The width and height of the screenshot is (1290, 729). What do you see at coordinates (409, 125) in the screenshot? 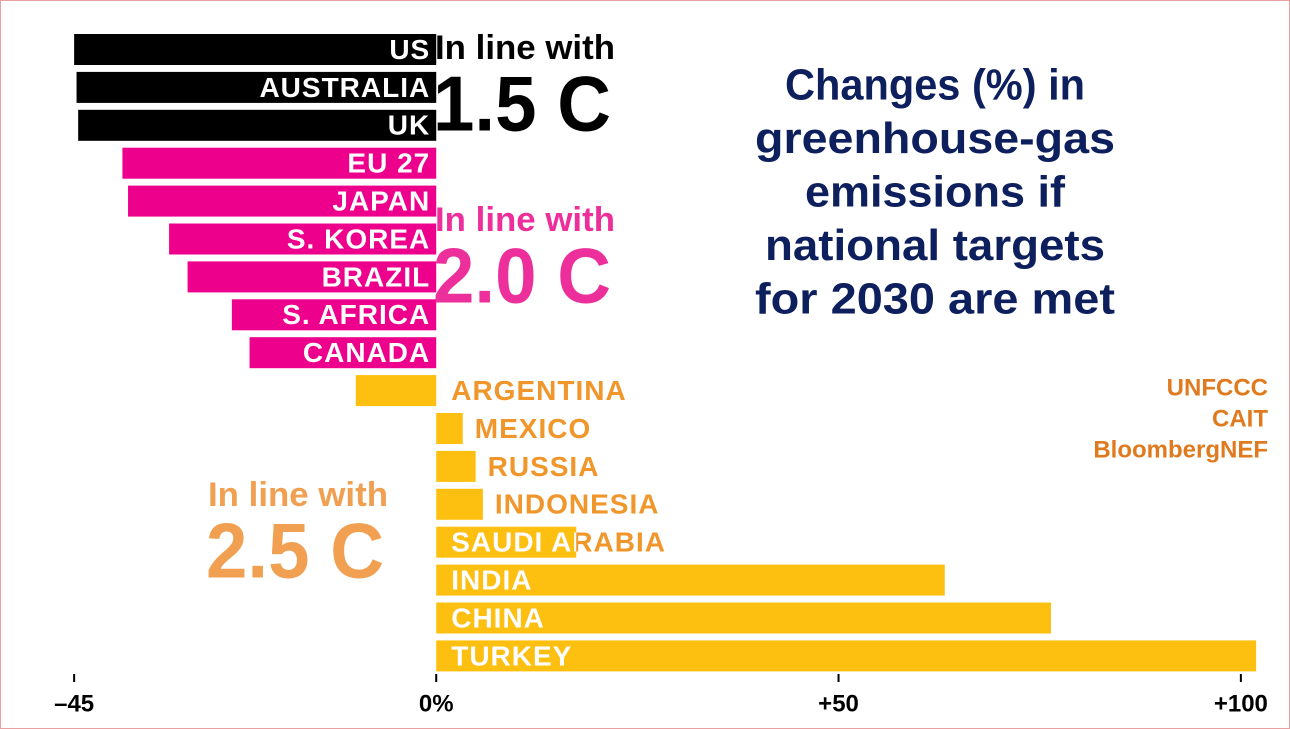
I see `bar-label: UK` at bounding box center [409, 125].